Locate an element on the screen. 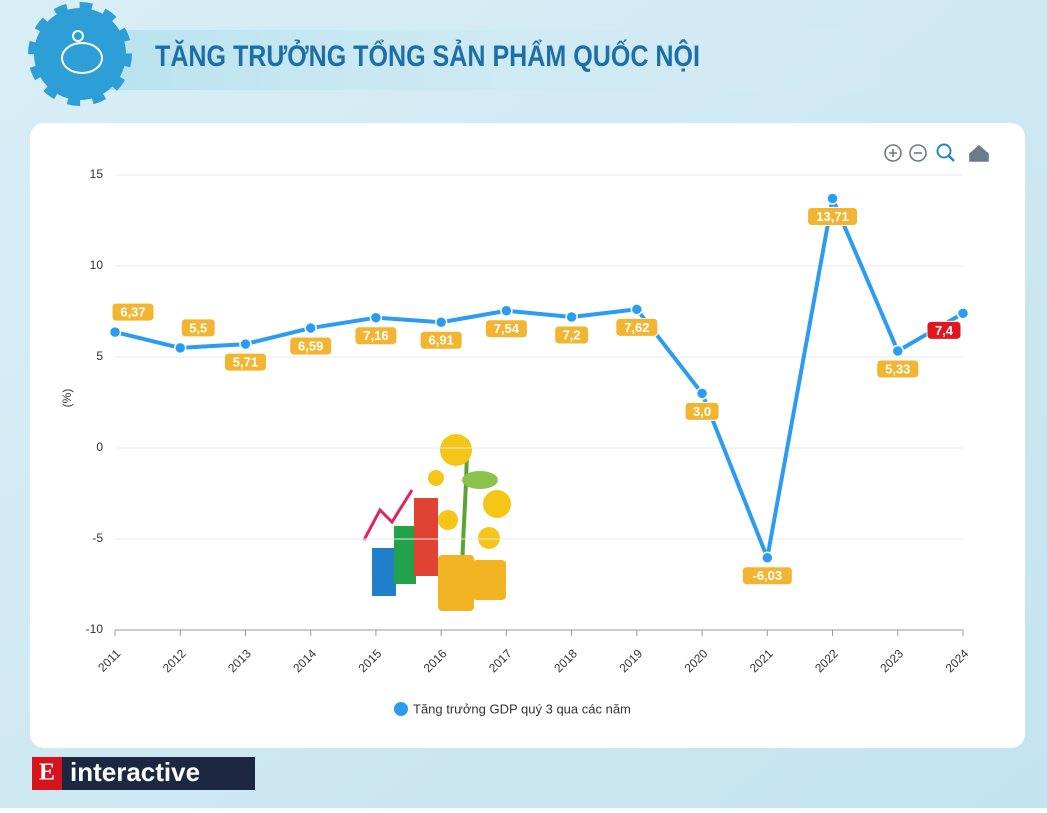  data-label: 7,4 is located at coordinates (944, 330).